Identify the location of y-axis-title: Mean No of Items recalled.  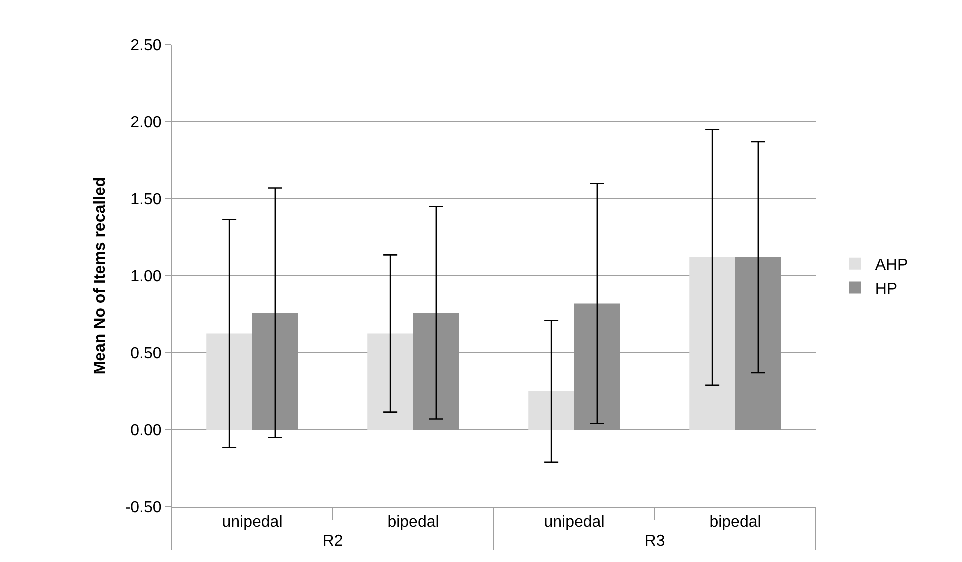
(101, 276).